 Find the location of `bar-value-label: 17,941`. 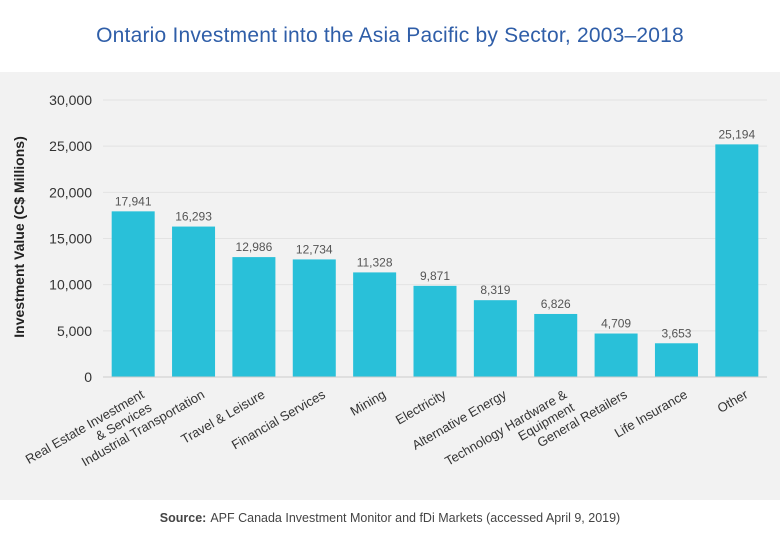

bar-value-label: 17,941 is located at coordinates (133, 201).